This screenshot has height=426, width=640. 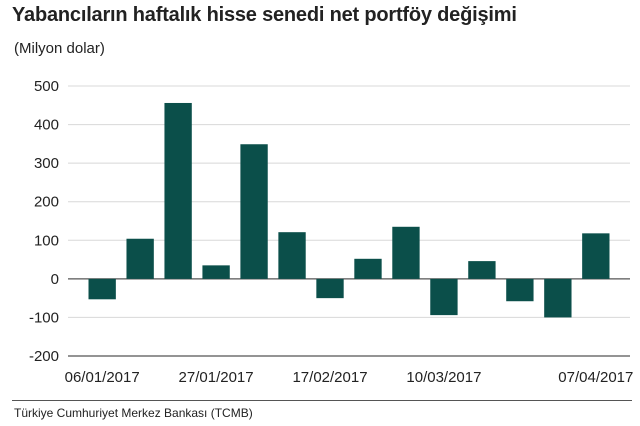 What do you see at coordinates (59, 48) in the screenshot?
I see `chart-subtitle: (Milyon dolar)` at bounding box center [59, 48].